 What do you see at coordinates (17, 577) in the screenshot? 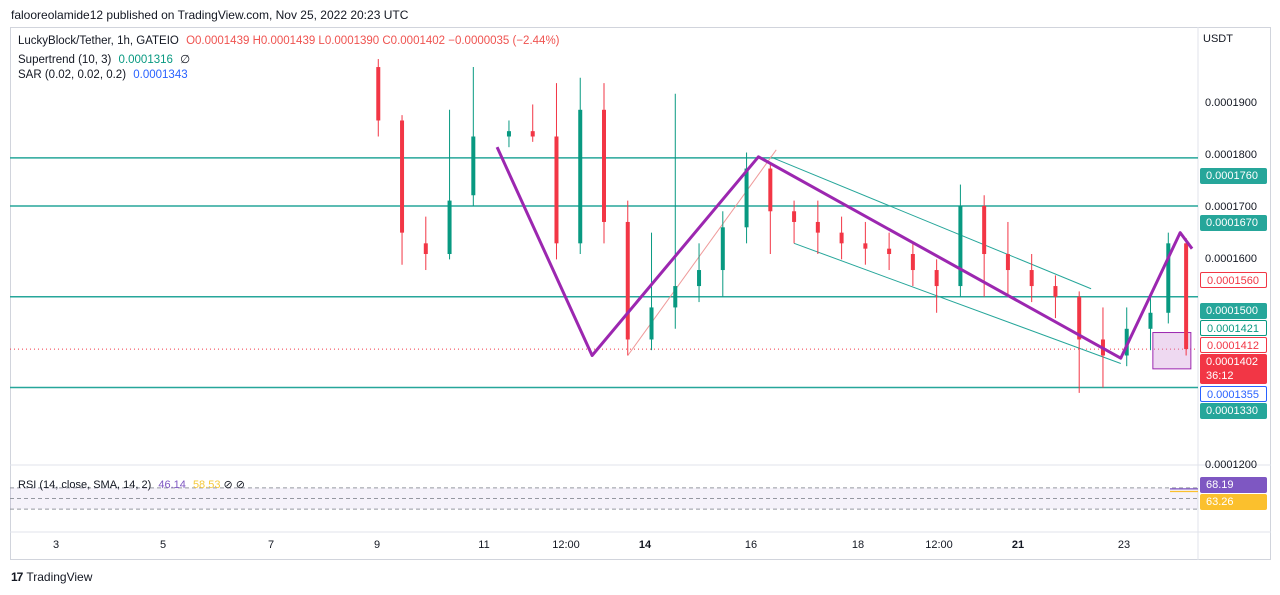
I see `tradingview-logo-icon: 17` at bounding box center [17, 577].